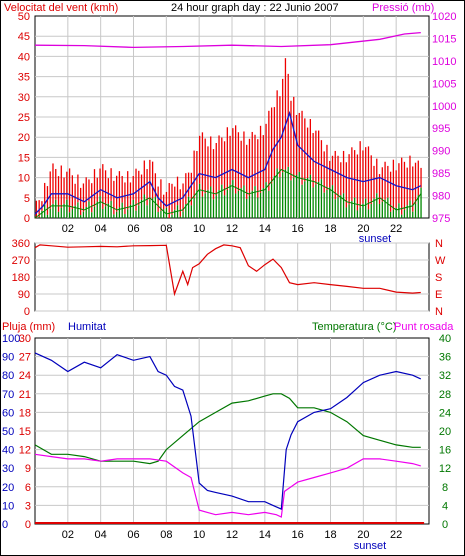 The height and width of the screenshot is (556, 465). I want to click on humidity-y-tick-100: 100, so click(11, 339).